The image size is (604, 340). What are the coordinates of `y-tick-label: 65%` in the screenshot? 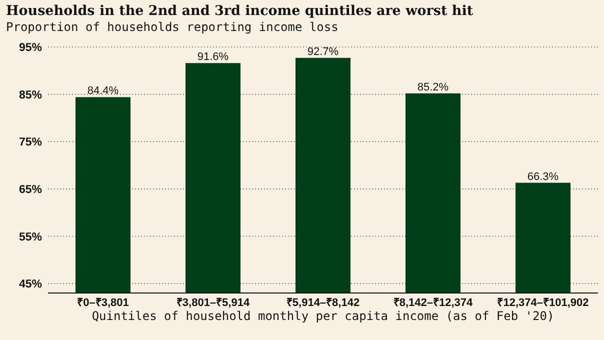 It's located at (30, 190).